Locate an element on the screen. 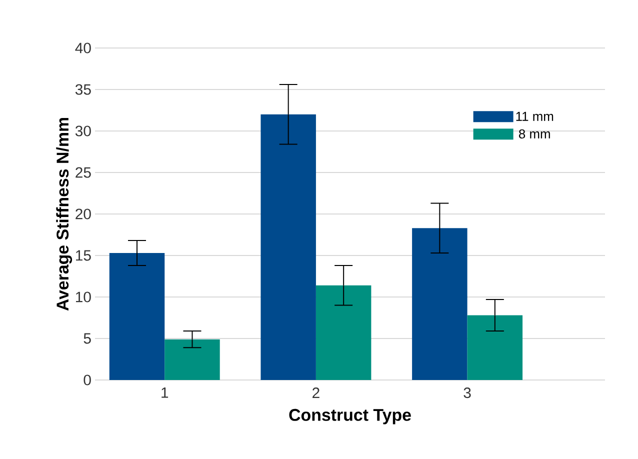  y-tick-label: 30 is located at coordinates (83, 131).